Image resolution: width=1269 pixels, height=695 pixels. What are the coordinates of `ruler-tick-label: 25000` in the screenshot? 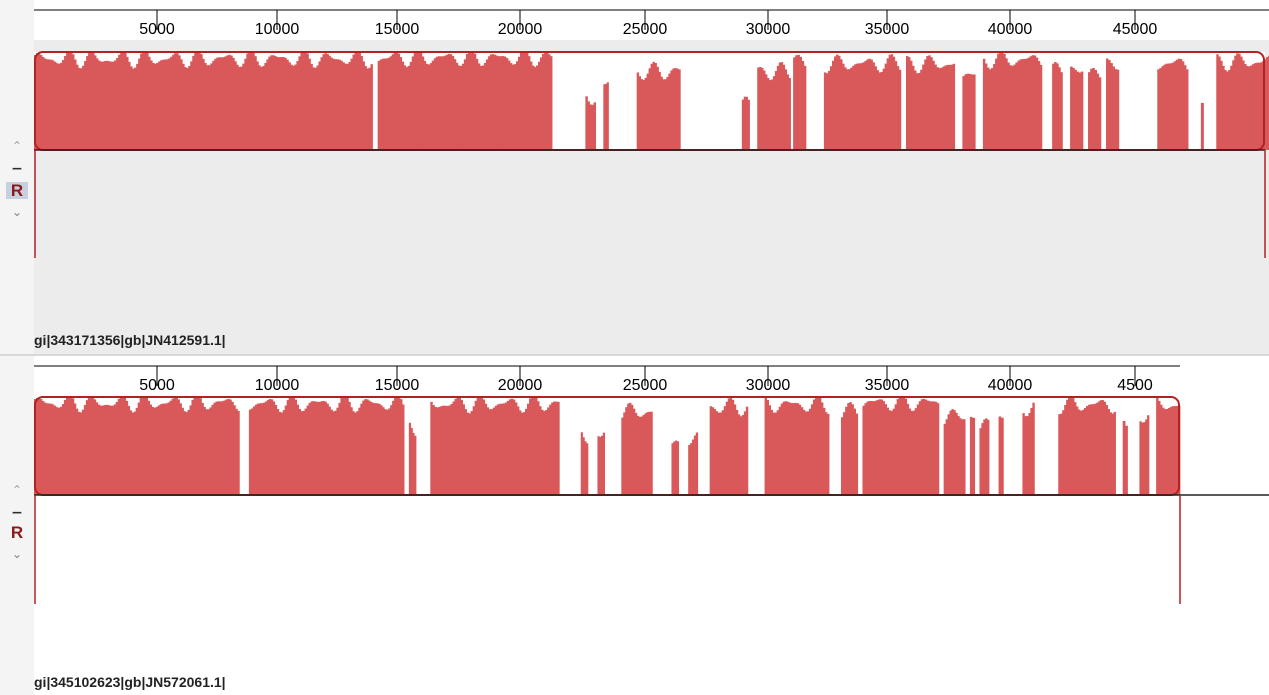 It's located at (645, 385).